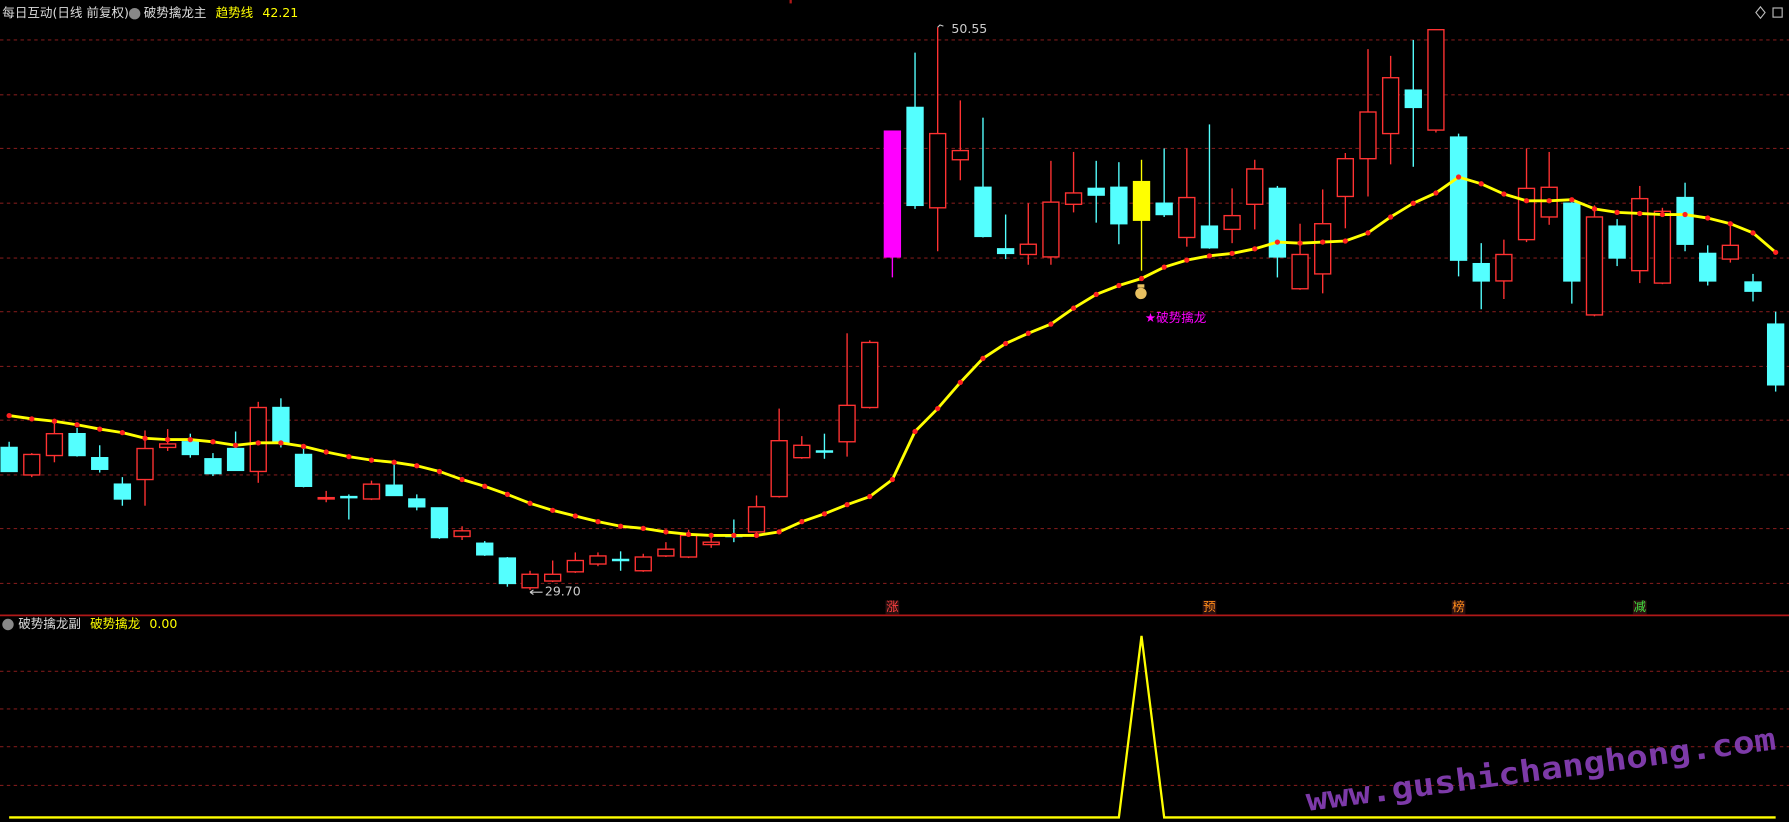 This screenshot has width=1789, height=822. What do you see at coordinates (150, 318) in the screenshot?
I see `header: 每日互动(日线 前复权) 破势擒龙主 趋势线 42.21 破势擒龙副 破势擒龙 0.00` at bounding box center [150, 318].